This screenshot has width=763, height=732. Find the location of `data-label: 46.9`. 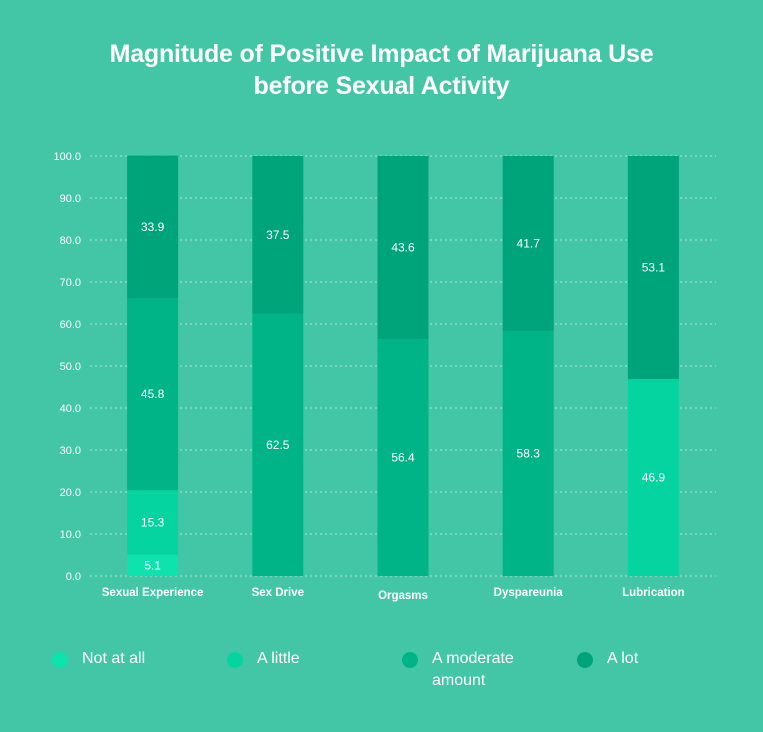

data-label: 46.9 is located at coordinates (654, 478).